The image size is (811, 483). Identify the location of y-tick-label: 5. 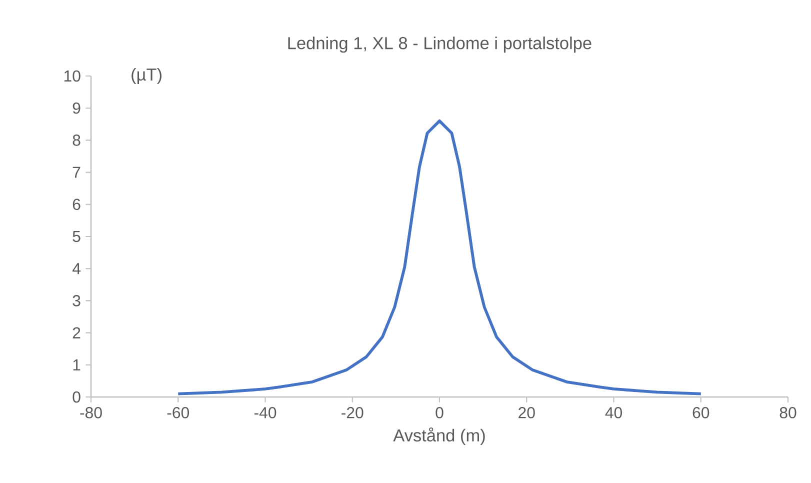
(76, 236).